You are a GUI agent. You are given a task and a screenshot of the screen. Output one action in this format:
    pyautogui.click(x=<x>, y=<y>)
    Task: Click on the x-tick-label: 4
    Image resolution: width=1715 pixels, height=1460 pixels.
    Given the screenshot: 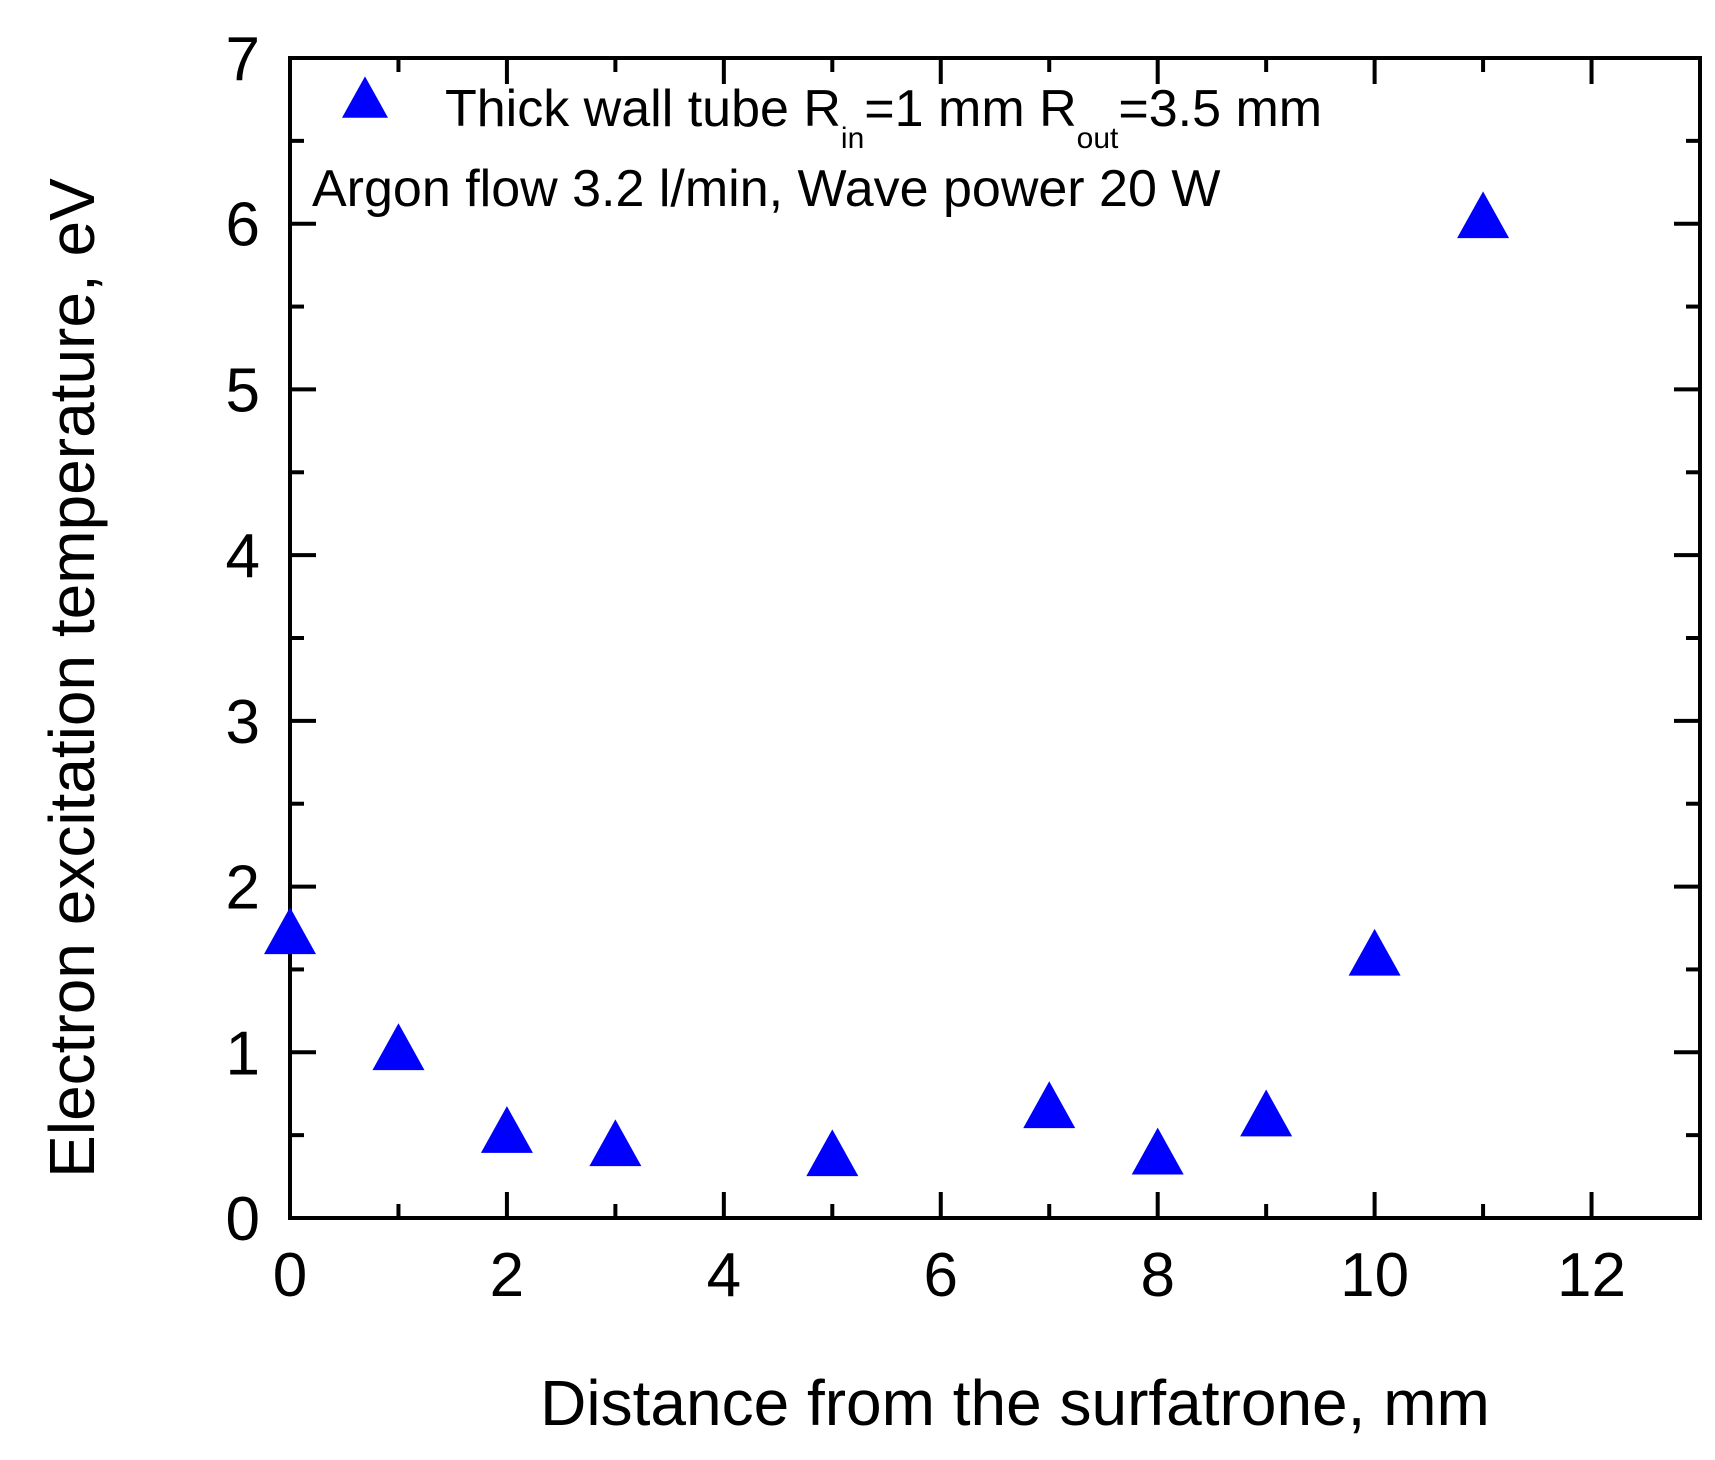 What is the action you would take?
    pyautogui.click(x=724, y=1275)
    